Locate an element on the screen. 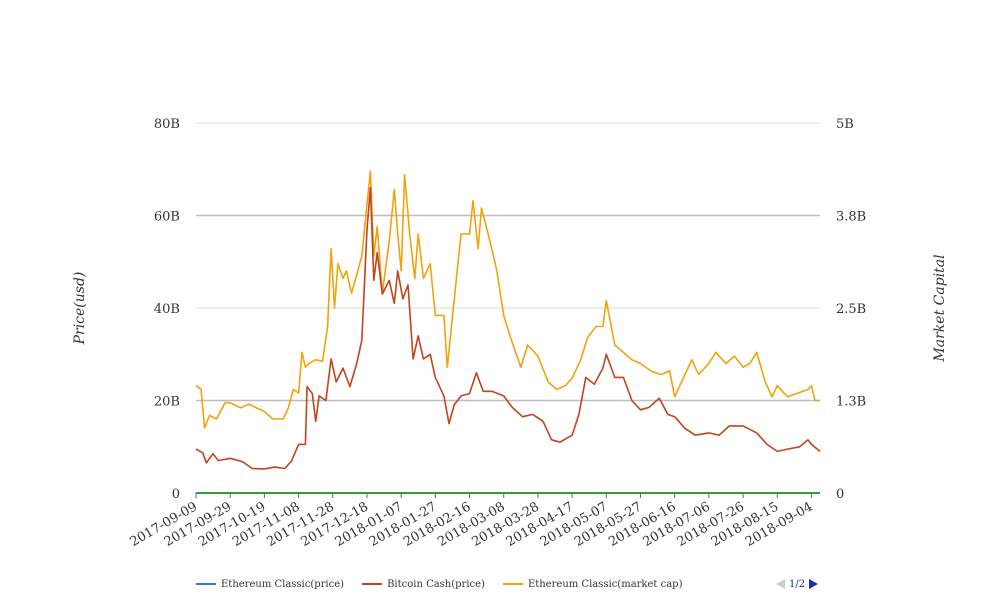  pager-text: 1/2 is located at coordinates (797, 584).